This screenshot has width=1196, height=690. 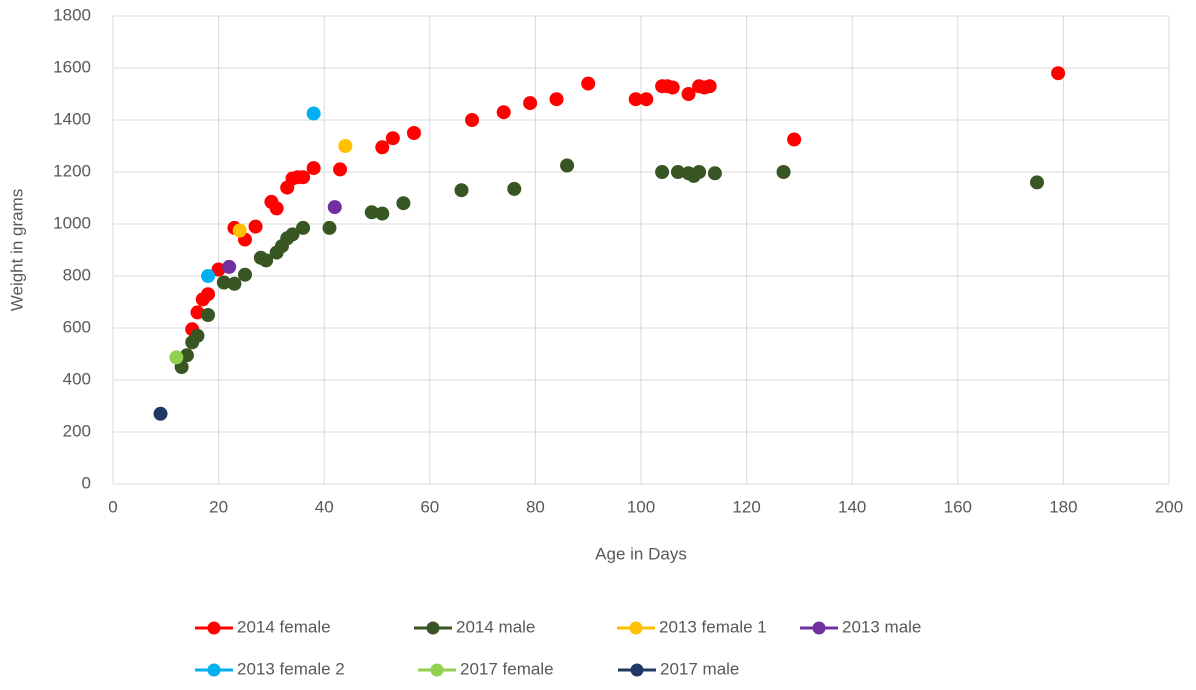 What do you see at coordinates (713, 626) in the screenshot?
I see `legend-label: 2013 female 1` at bounding box center [713, 626].